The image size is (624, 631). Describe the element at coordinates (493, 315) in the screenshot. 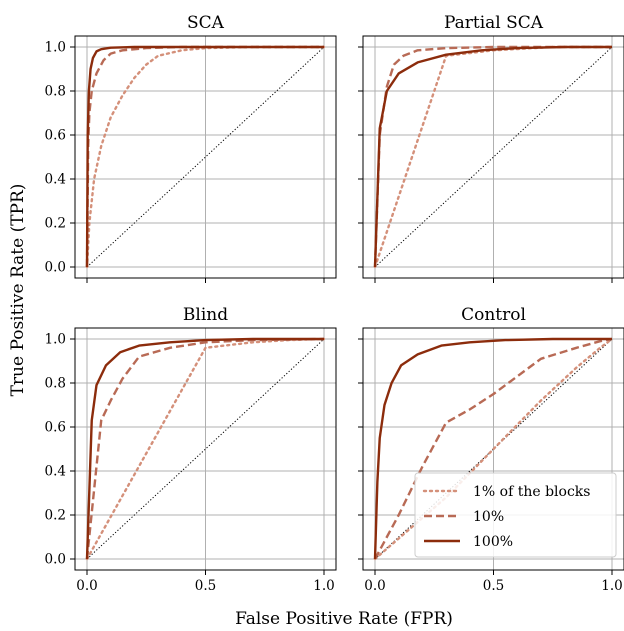

I see `panel-title: Control` at that location.